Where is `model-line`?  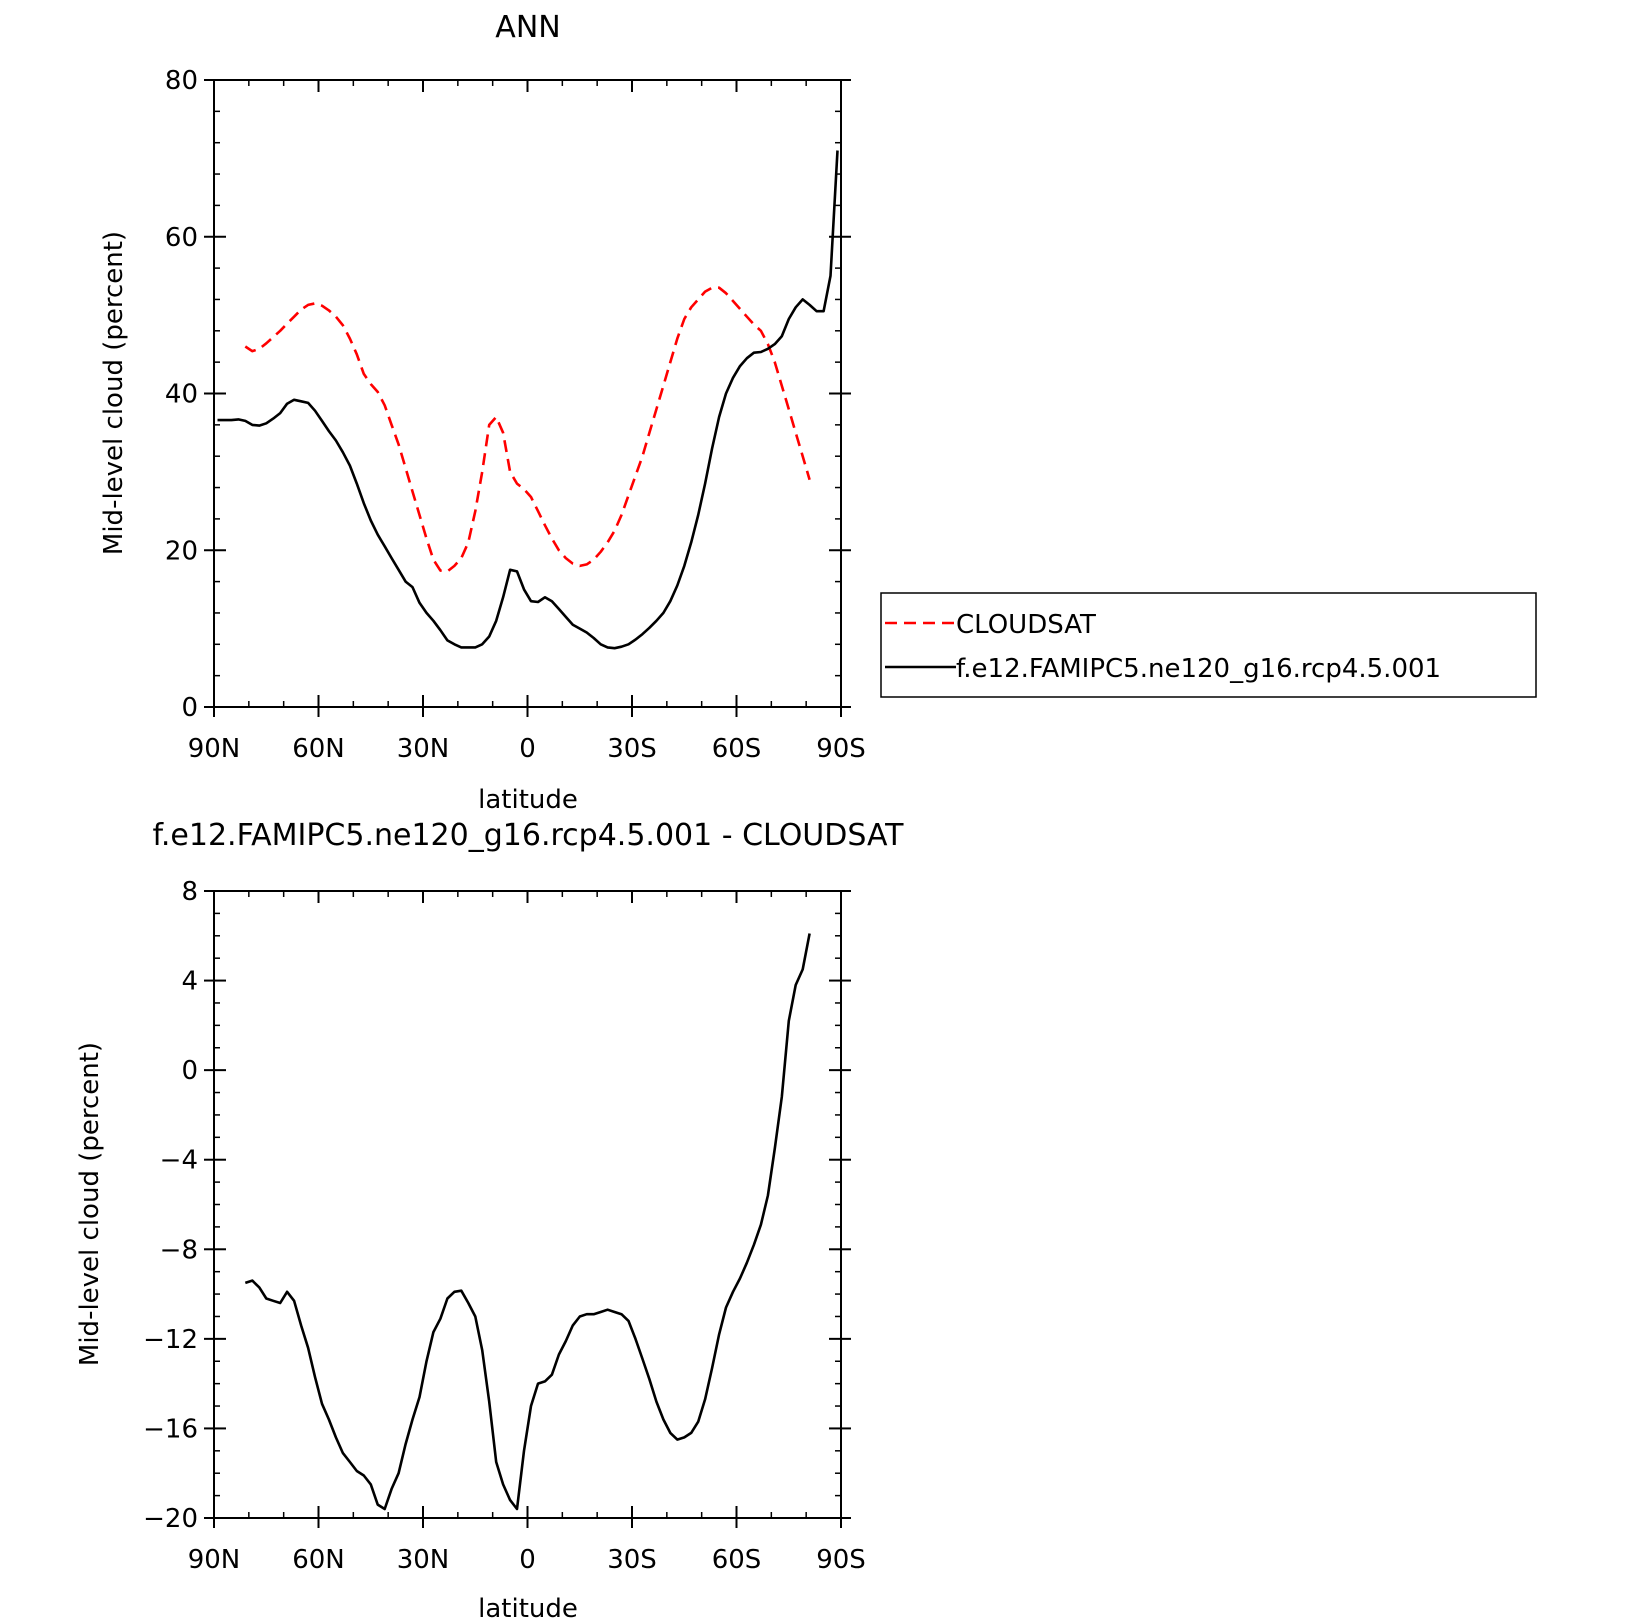
model-line is located at coordinates (528, 400).